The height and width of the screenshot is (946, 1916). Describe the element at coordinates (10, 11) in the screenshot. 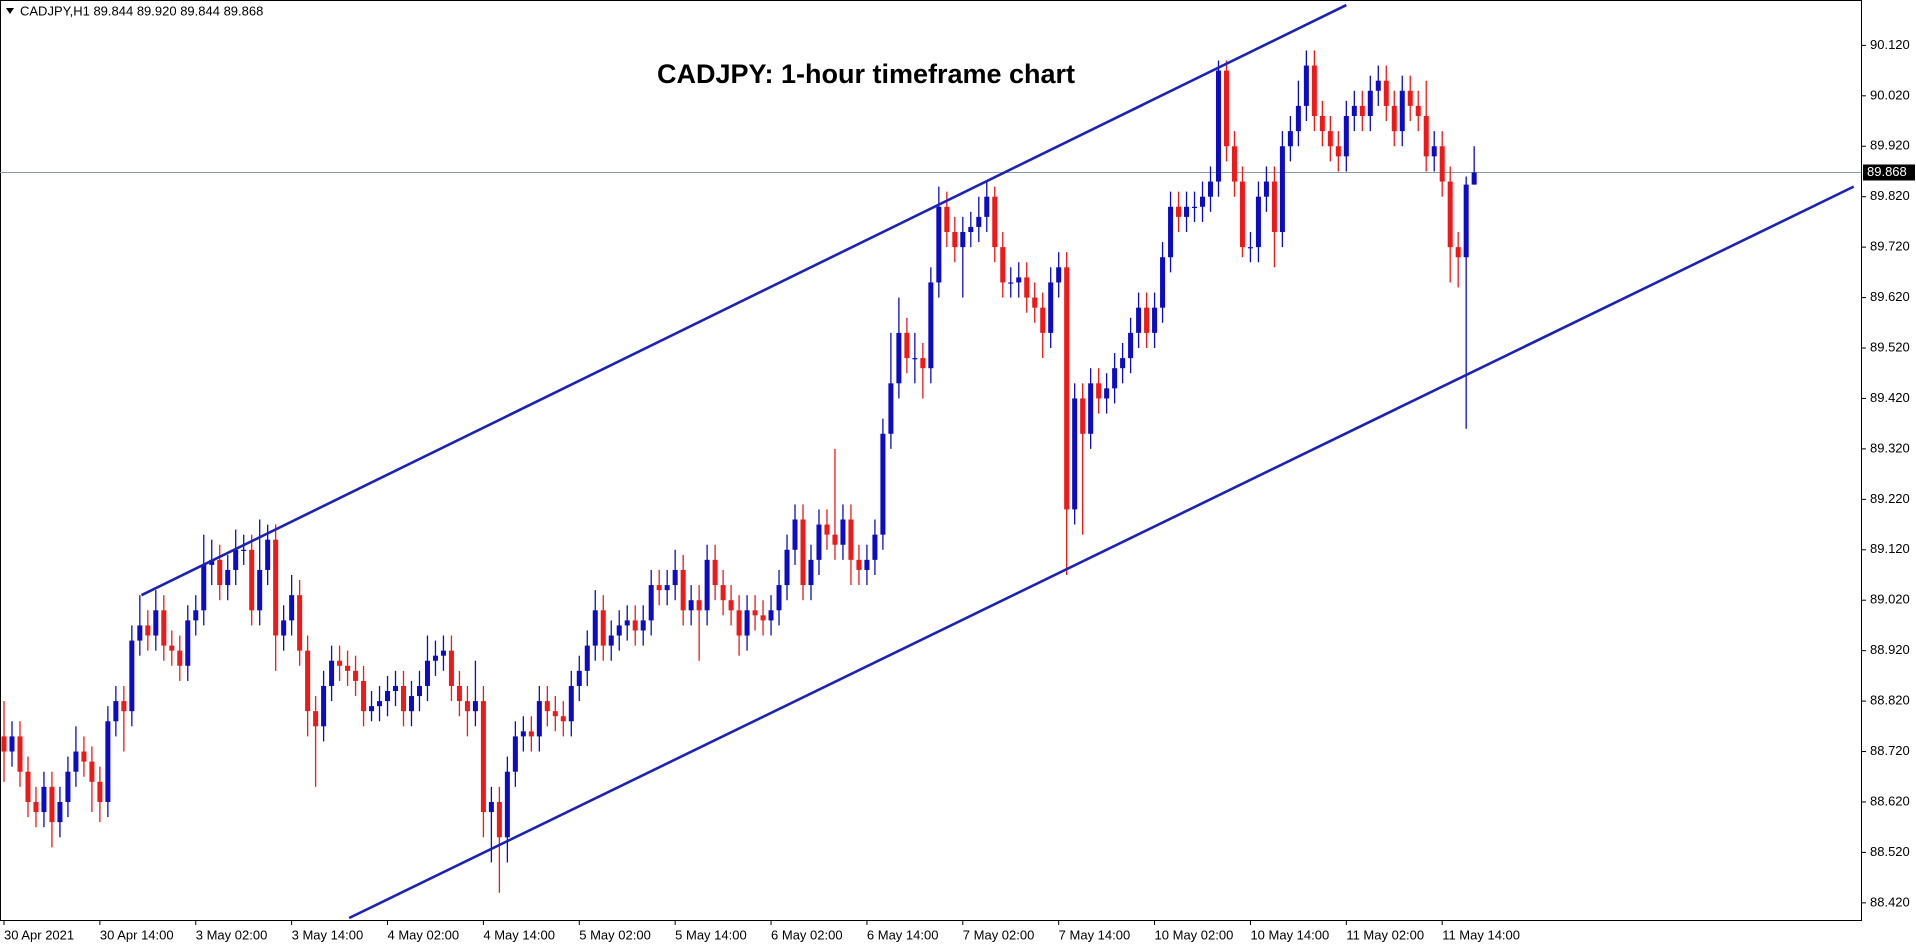

I see `menu-arrow` at that location.